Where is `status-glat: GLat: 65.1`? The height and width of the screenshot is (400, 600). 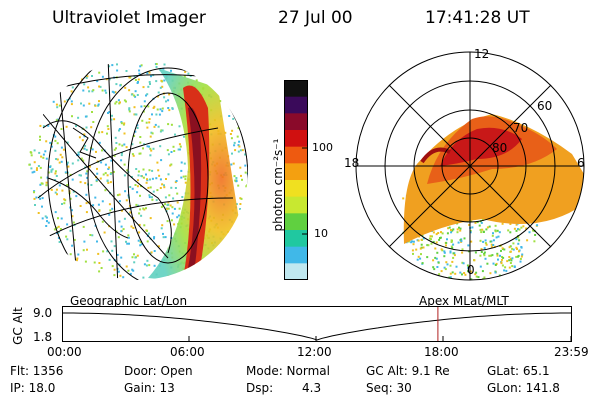 status-glat: GLat: 65.1 is located at coordinates (518, 371).